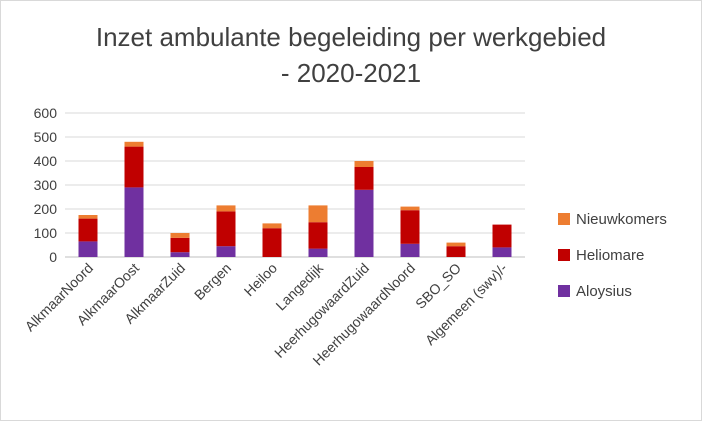 This screenshot has width=702, height=421. What do you see at coordinates (46, 209) in the screenshot?
I see `y-tick-label: 200` at bounding box center [46, 209].